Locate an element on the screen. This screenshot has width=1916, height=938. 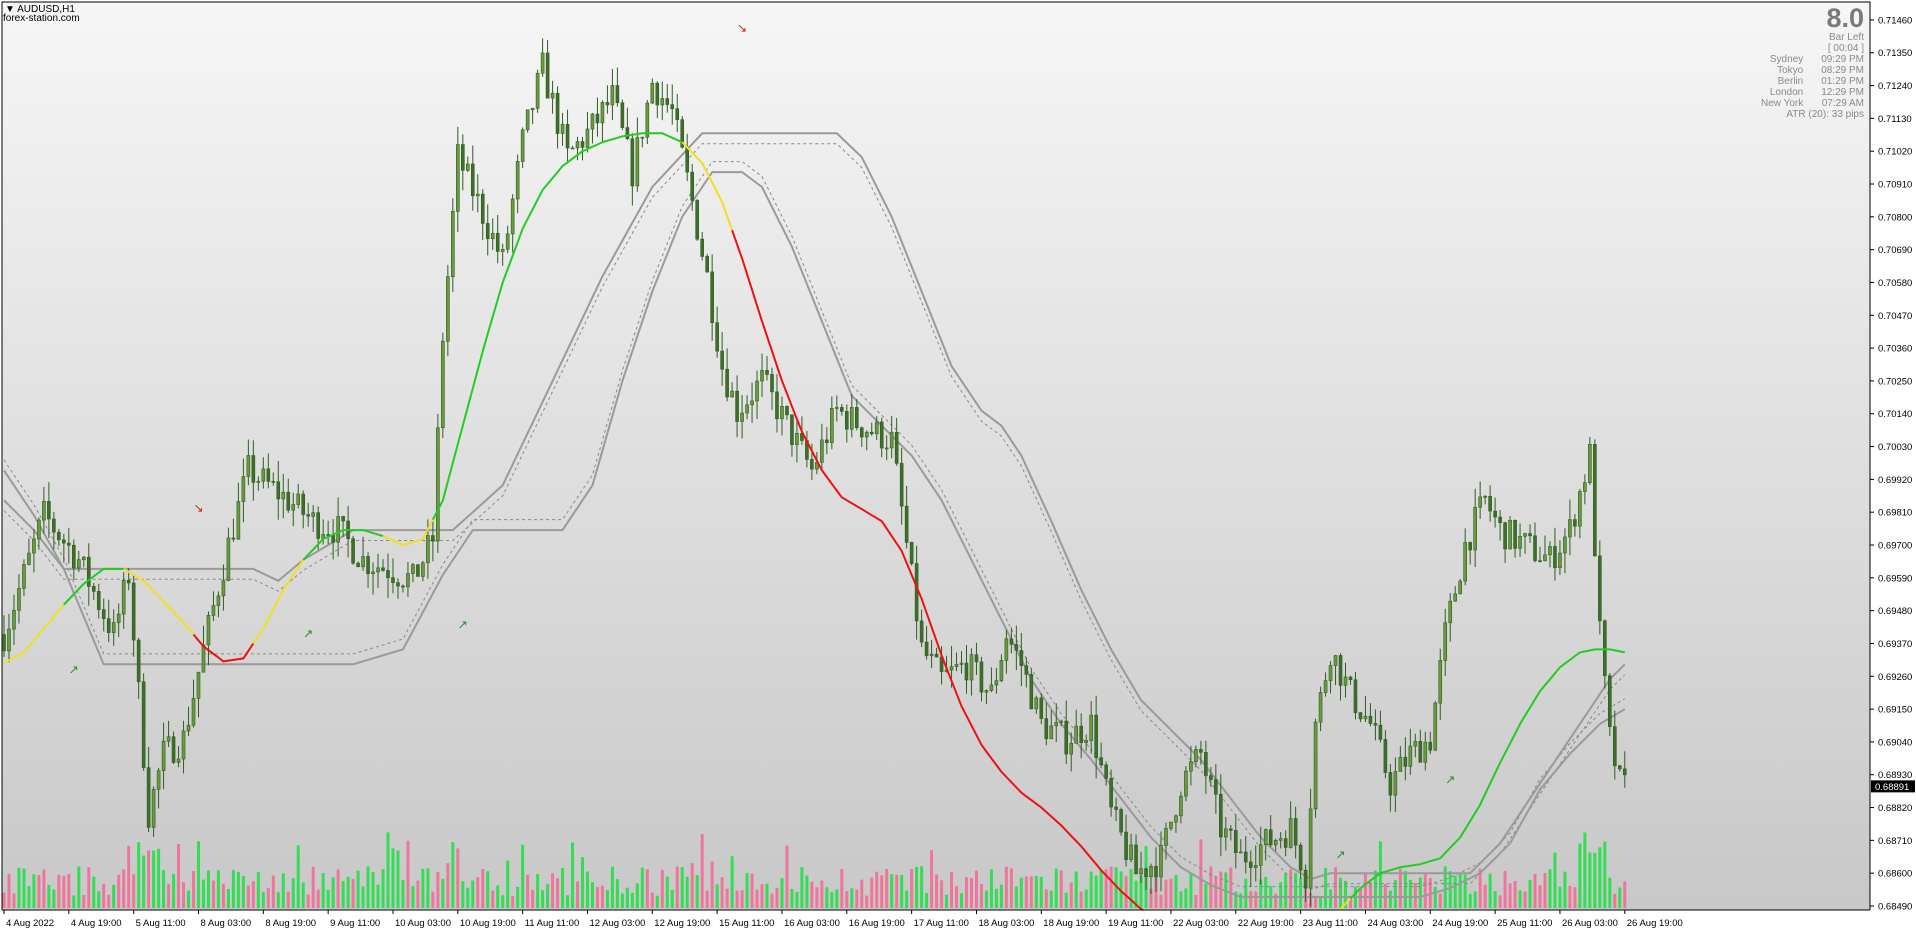
symbol-header: ▼ AUDUSD,H1 is located at coordinates (40, 9).